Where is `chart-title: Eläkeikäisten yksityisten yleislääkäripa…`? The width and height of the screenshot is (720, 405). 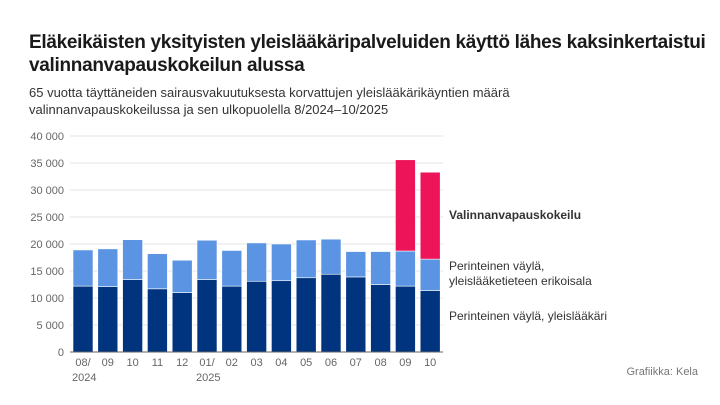 chart-title: Eläkeikäisten yksityisten yleislääkäripa… is located at coordinates (367, 54).